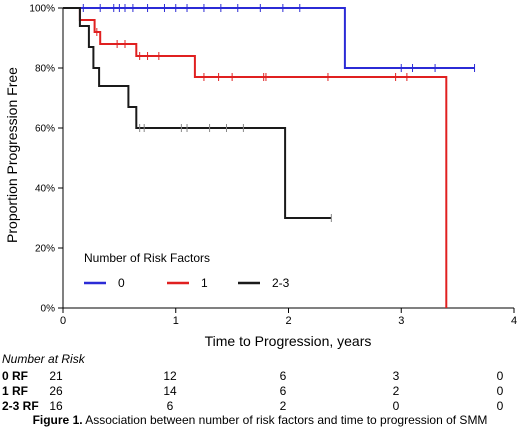 This screenshot has width=520, height=436. I want to click on legend-title: Number of Risk Factors, so click(147, 258).